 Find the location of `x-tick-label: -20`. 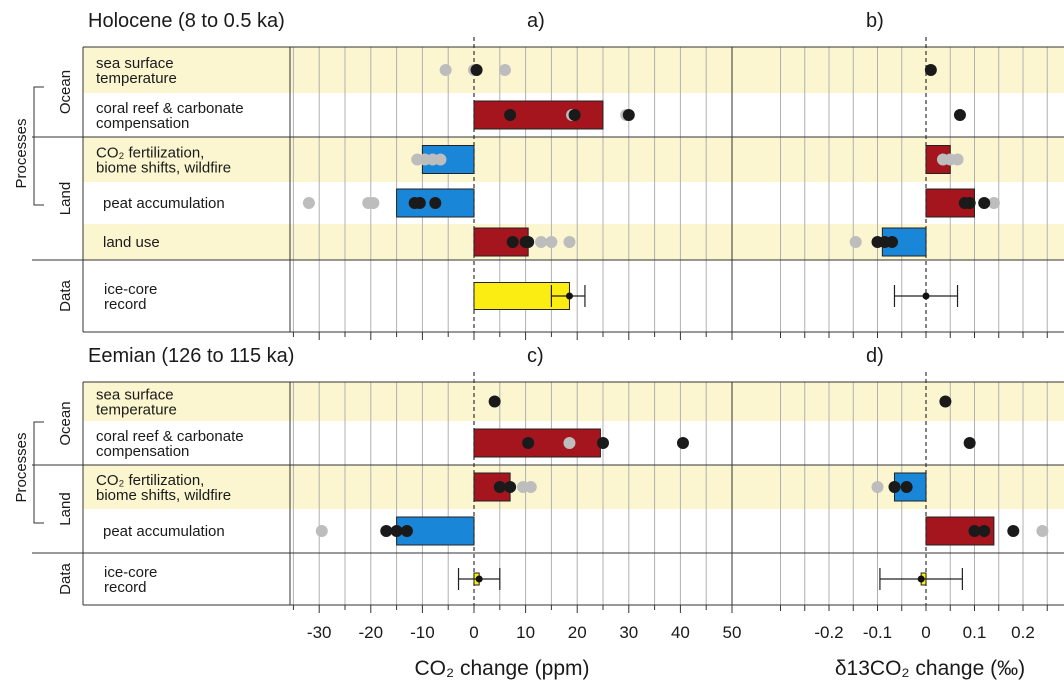

x-tick-label: -20 is located at coordinates (371, 632).